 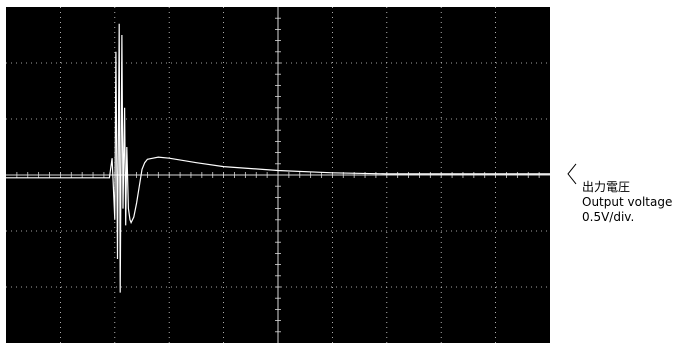 I want to click on trace-label-english: Output voltage, so click(x=627, y=202).